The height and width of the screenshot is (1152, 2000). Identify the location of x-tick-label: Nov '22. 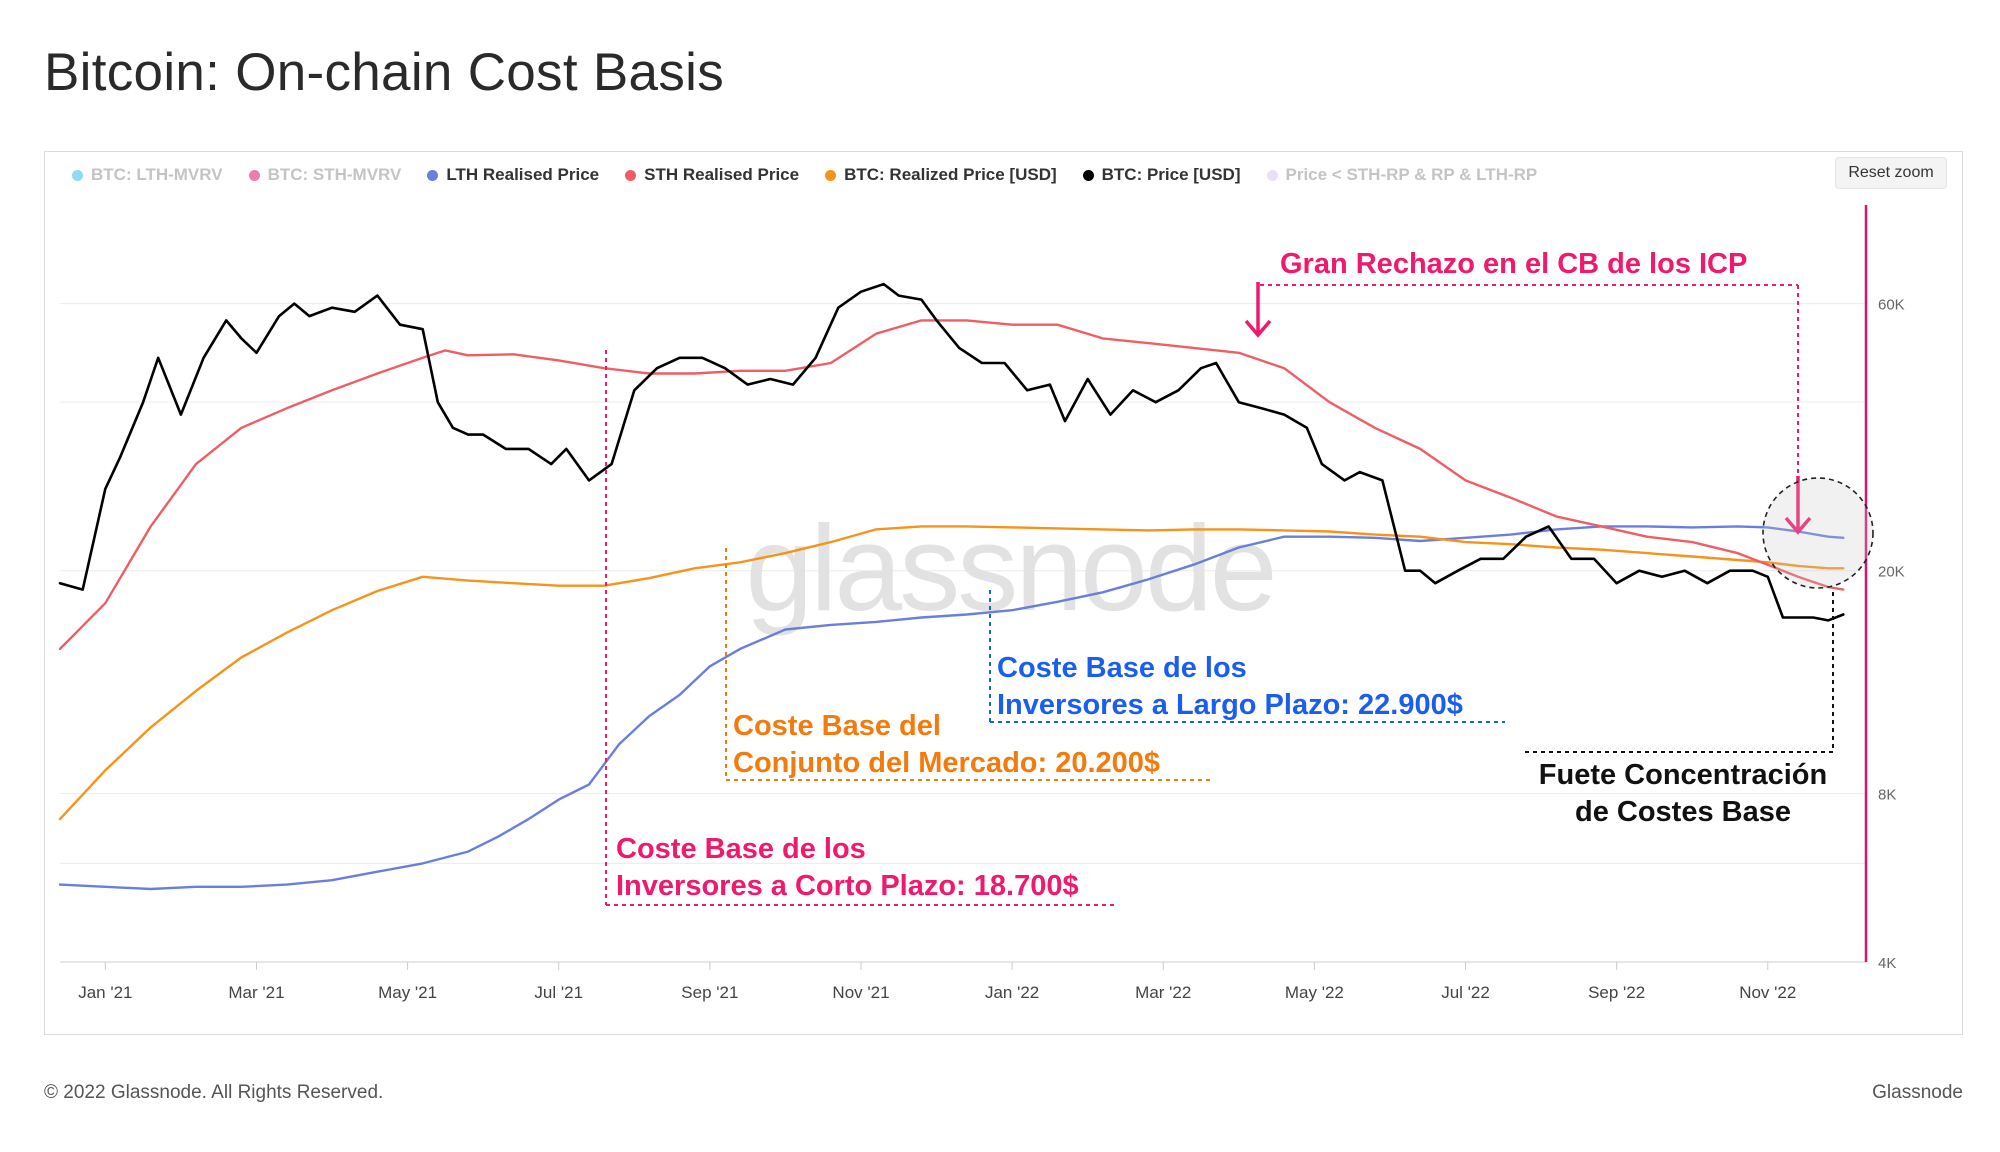
(1767, 992).